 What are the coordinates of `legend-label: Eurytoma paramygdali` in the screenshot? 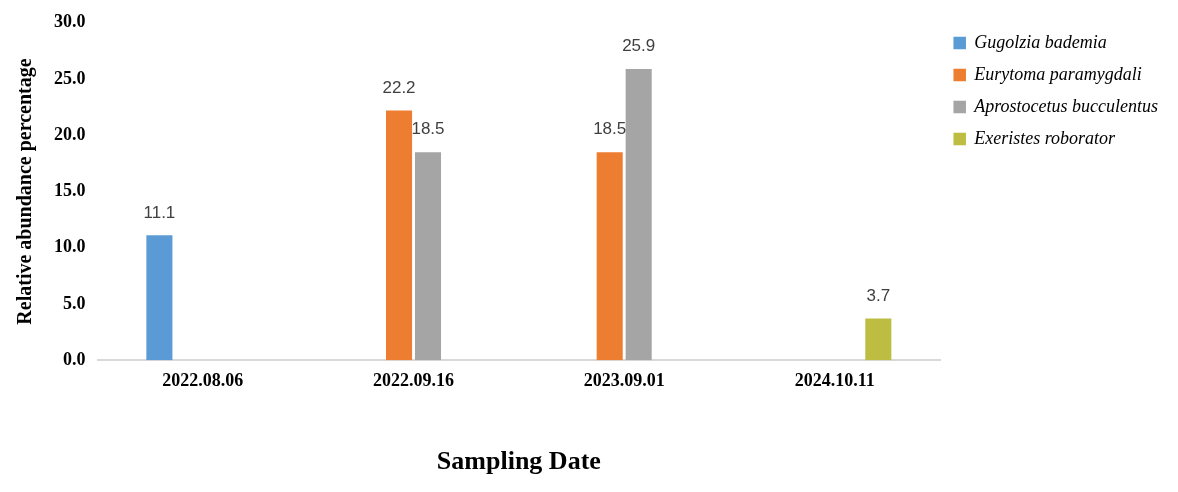 It's located at (1057, 73).